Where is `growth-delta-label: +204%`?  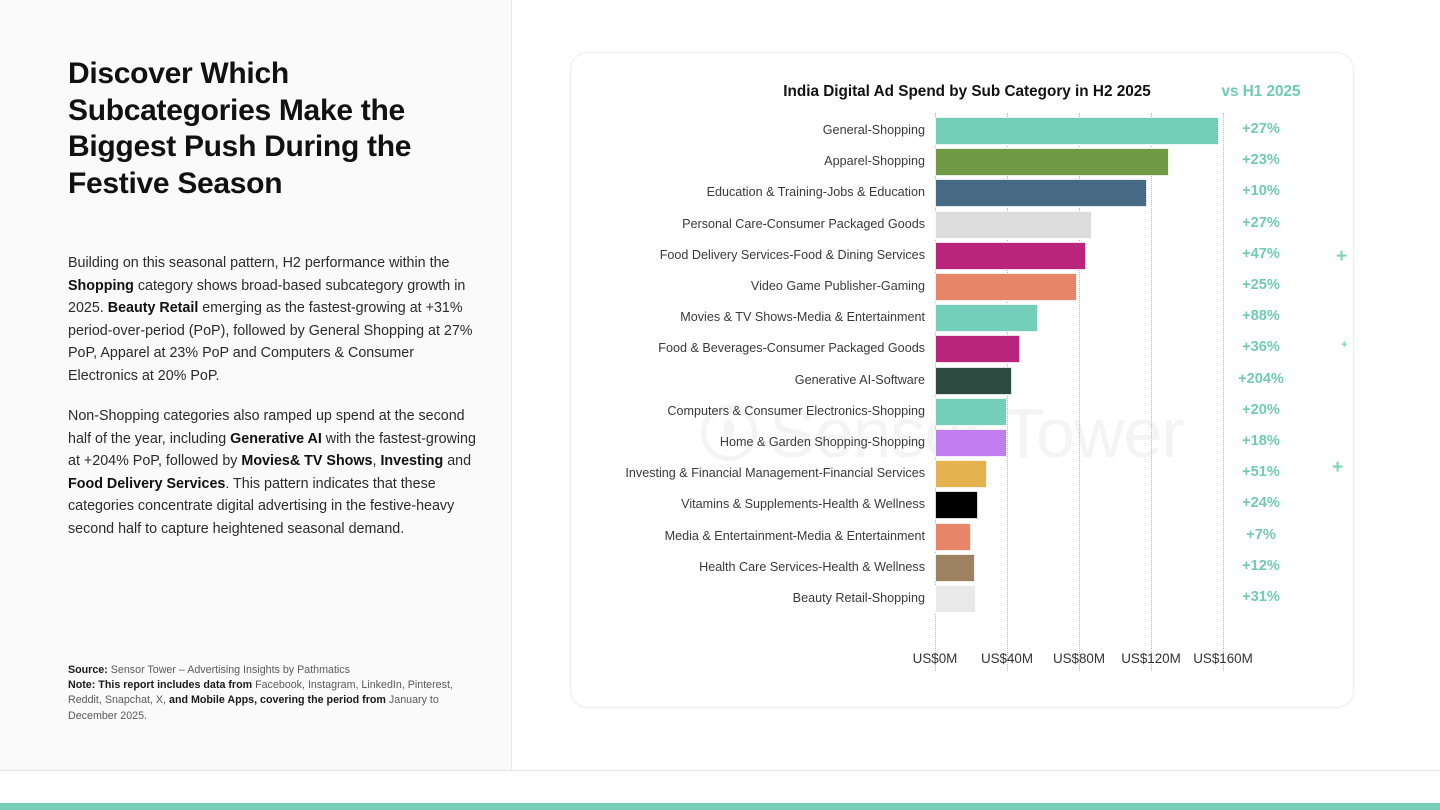 growth-delta-label: +204% is located at coordinates (1261, 378).